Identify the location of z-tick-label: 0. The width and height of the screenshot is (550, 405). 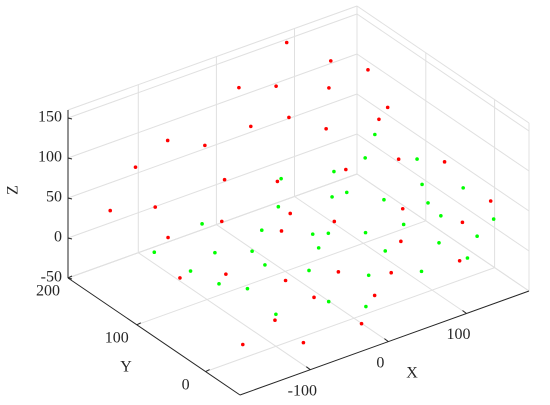
(58, 237).